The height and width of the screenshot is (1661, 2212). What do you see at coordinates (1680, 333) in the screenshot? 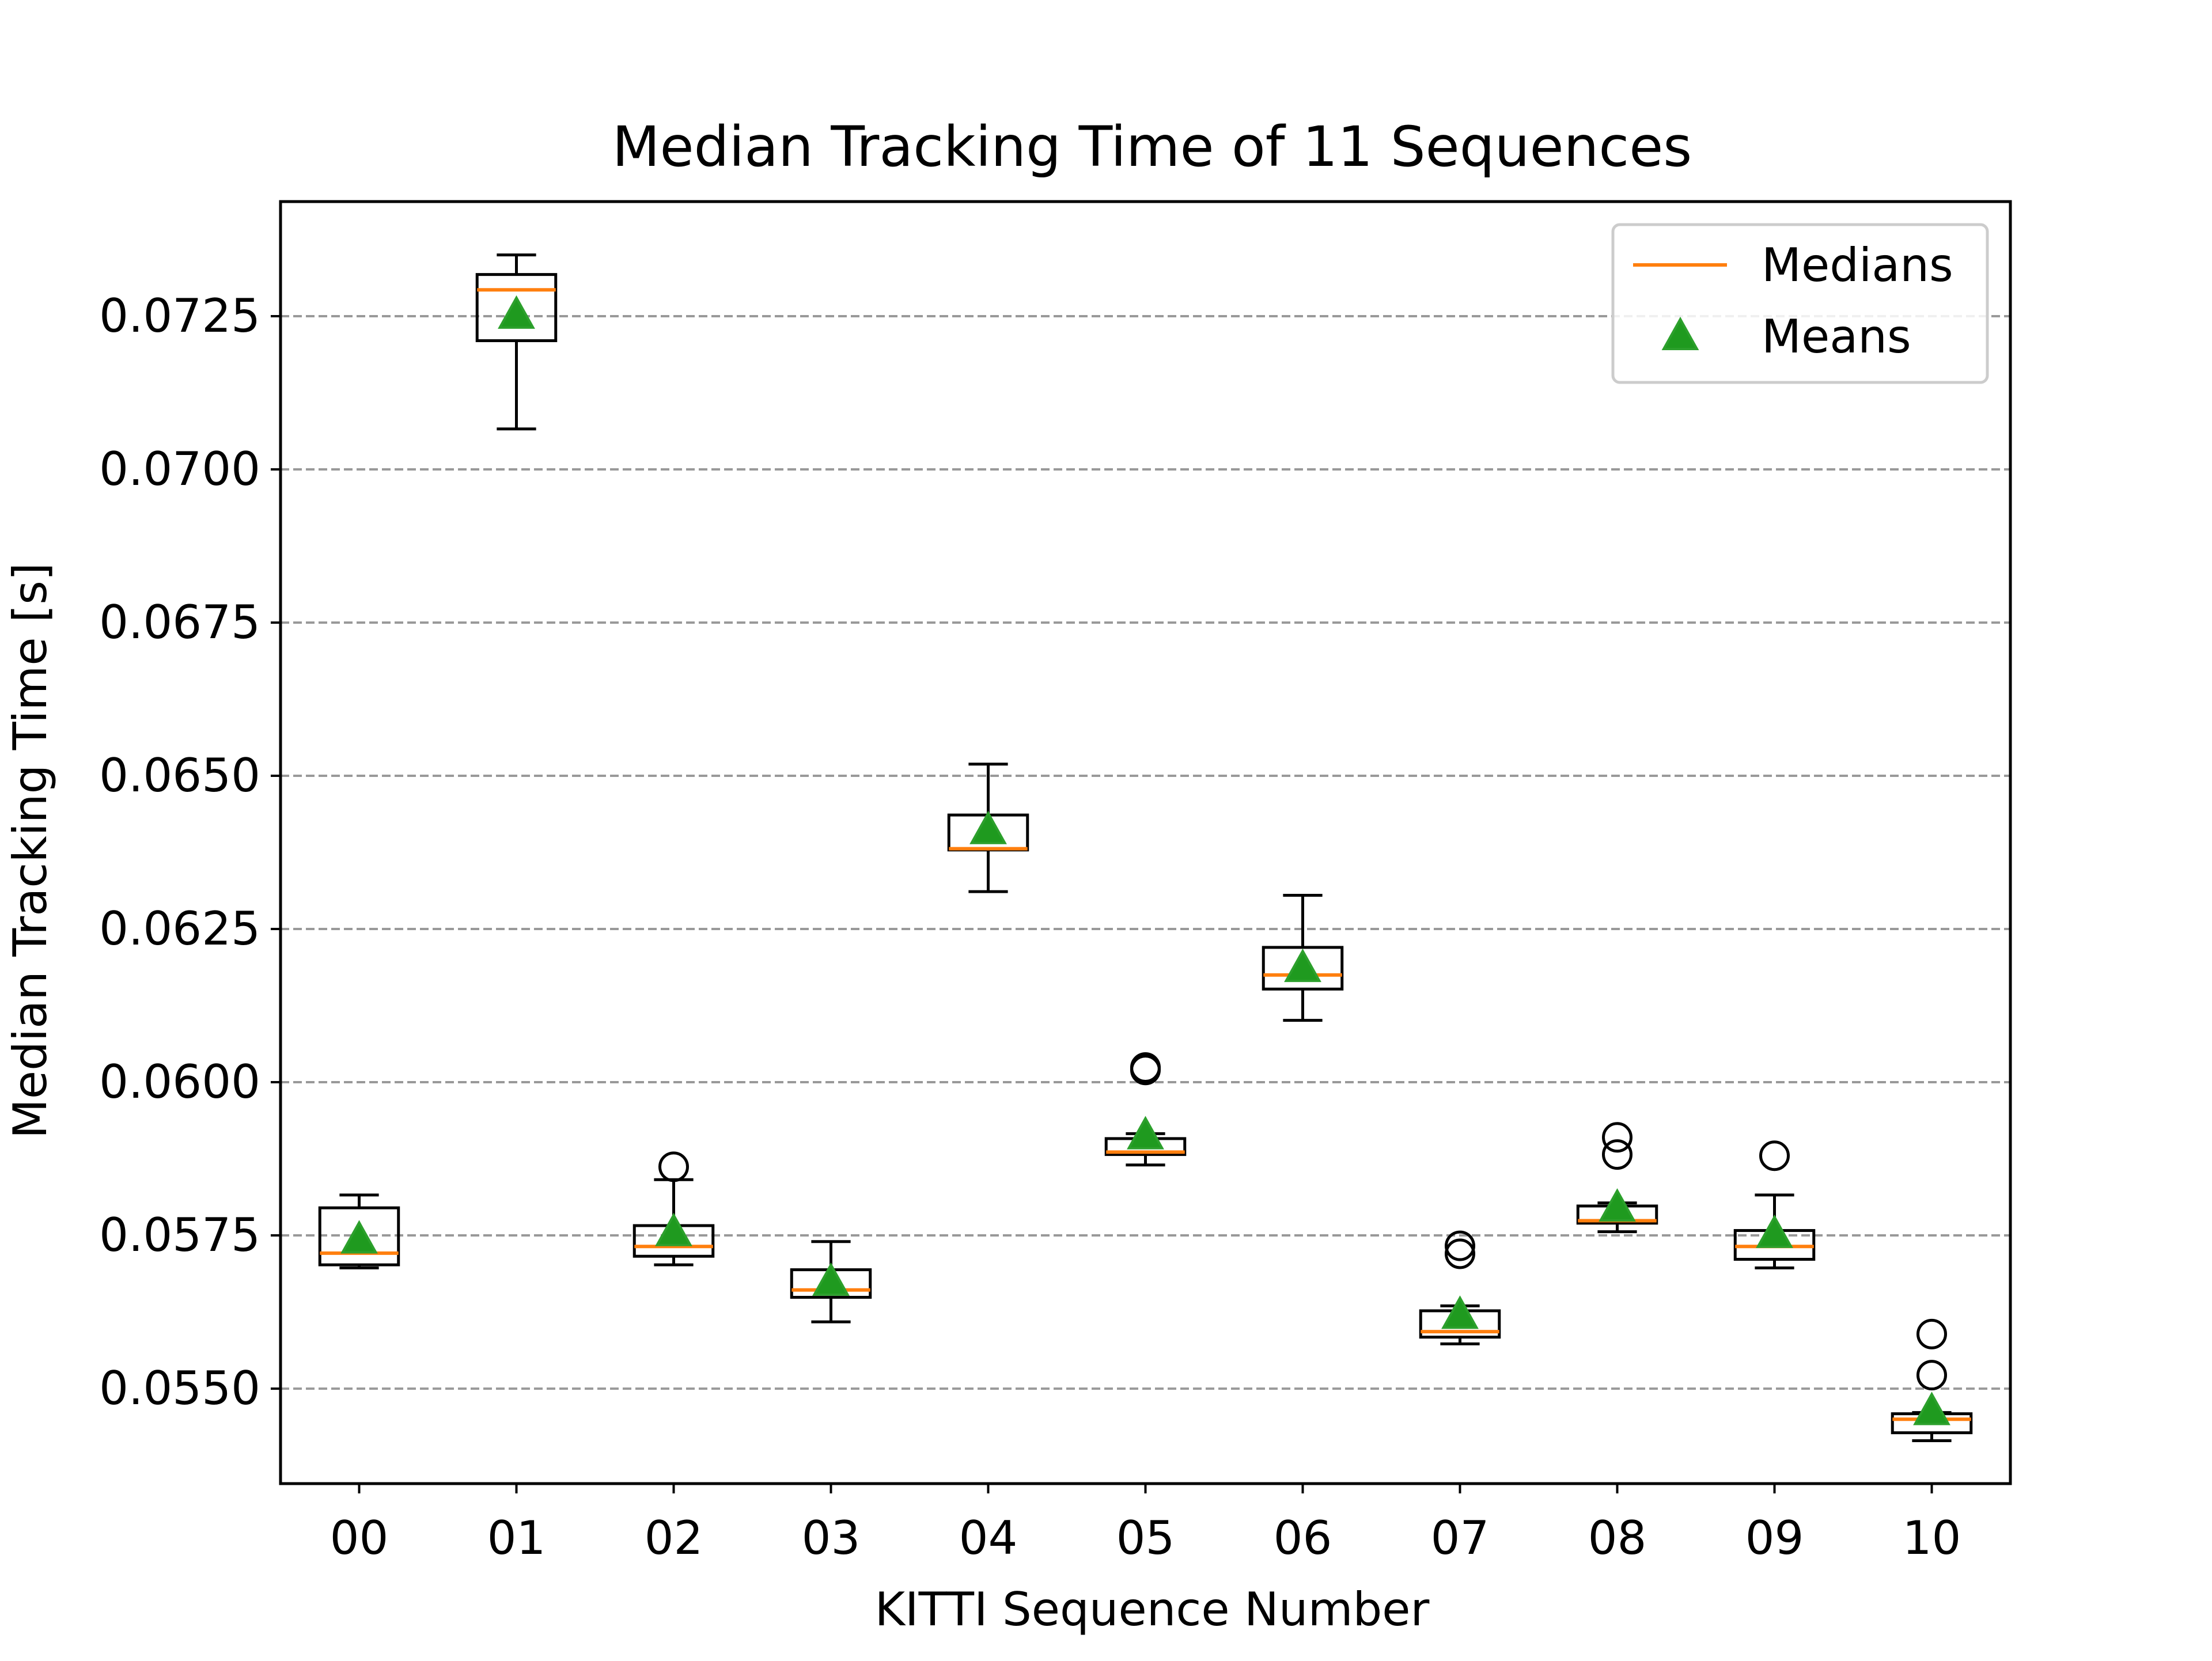
I see `legend-mean-swatch` at bounding box center [1680, 333].